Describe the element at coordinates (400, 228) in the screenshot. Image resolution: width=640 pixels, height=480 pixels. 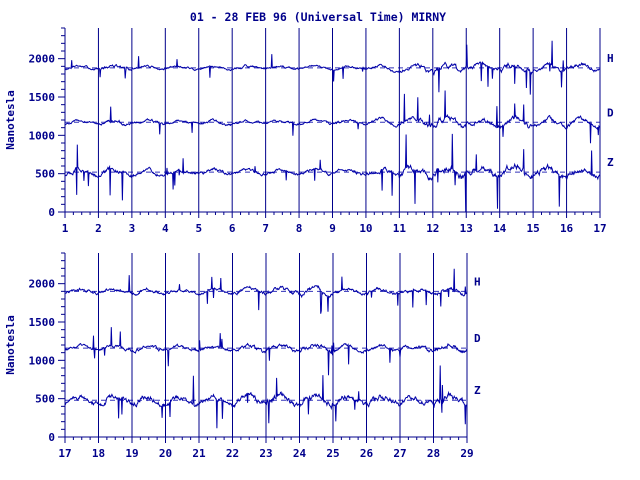
I see `x-tick-label: 11` at that location.